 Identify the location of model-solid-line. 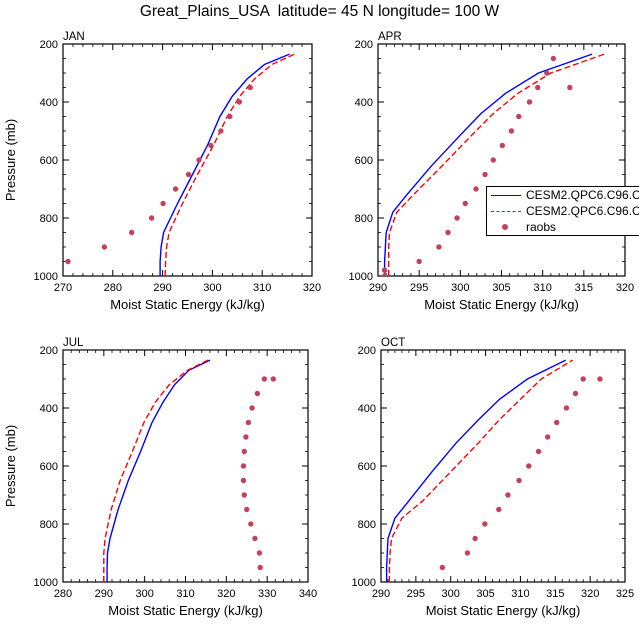
(224, 164).